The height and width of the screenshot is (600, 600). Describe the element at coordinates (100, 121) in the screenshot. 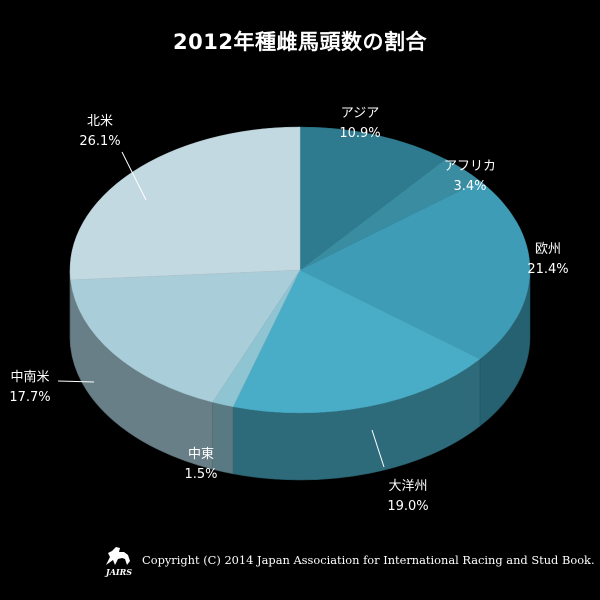

I see `slice-label-7: 北米` at that location.